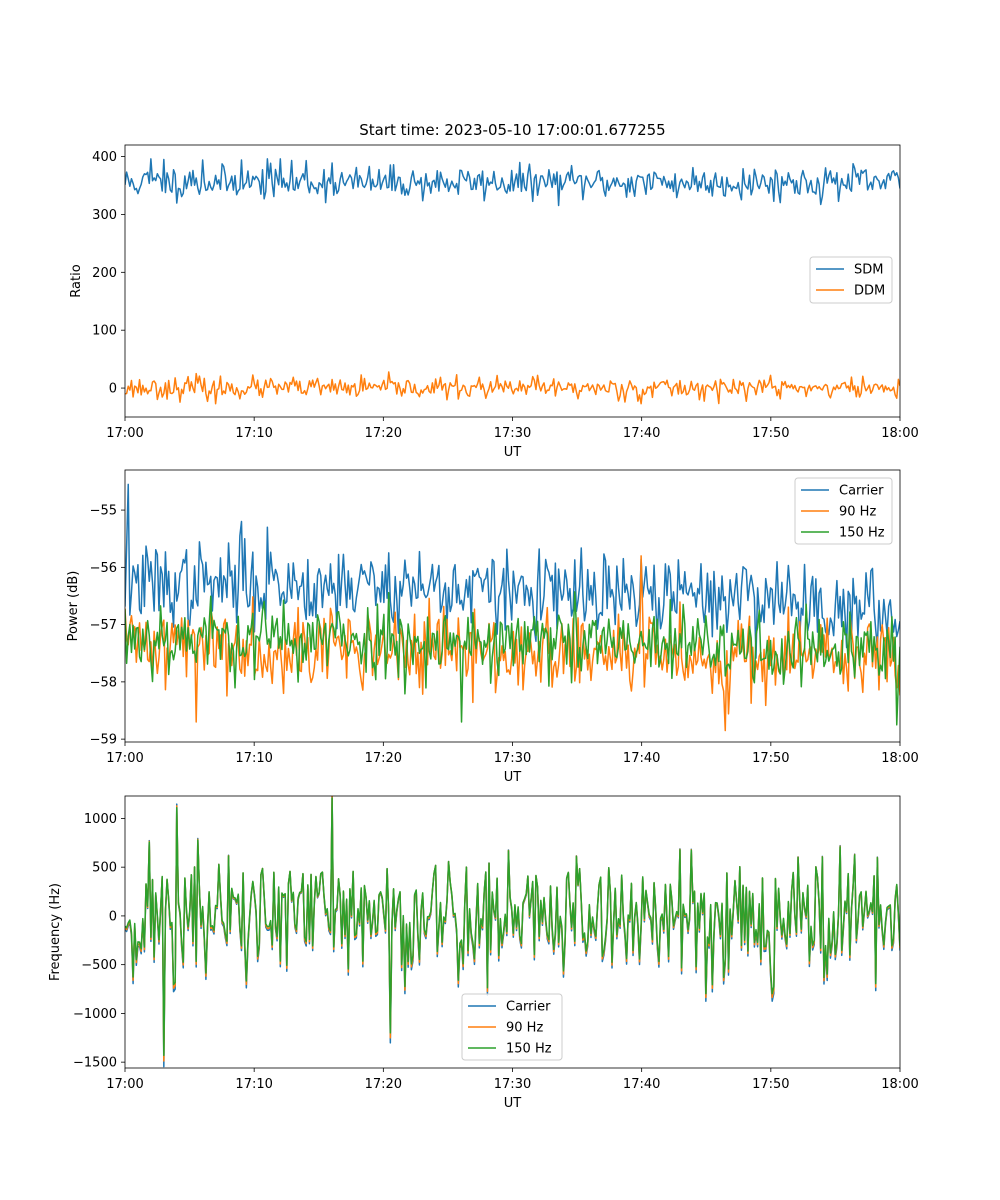 The width and height of the screenshot is (1000, 1200). What do you see at coordinates (512, 658) in the screenshot?
I see `series-line-150-hz` at bounding box center [512, 658].